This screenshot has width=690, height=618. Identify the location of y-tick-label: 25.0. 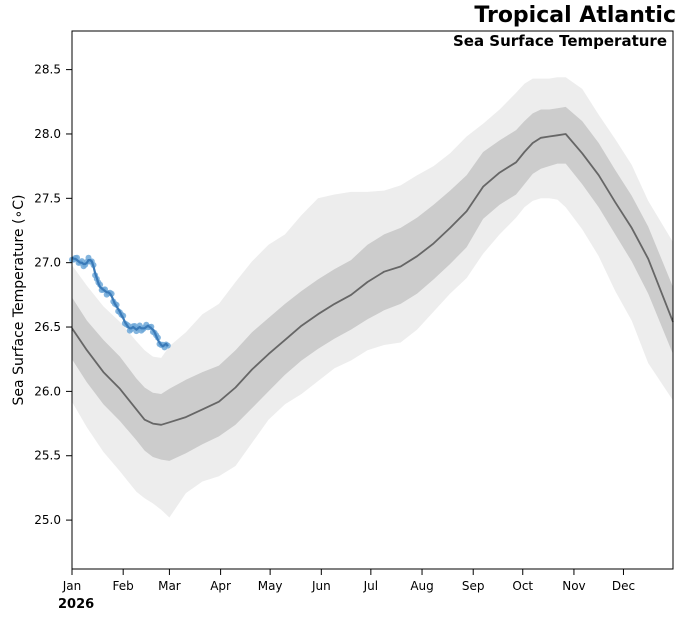
(47, 520).